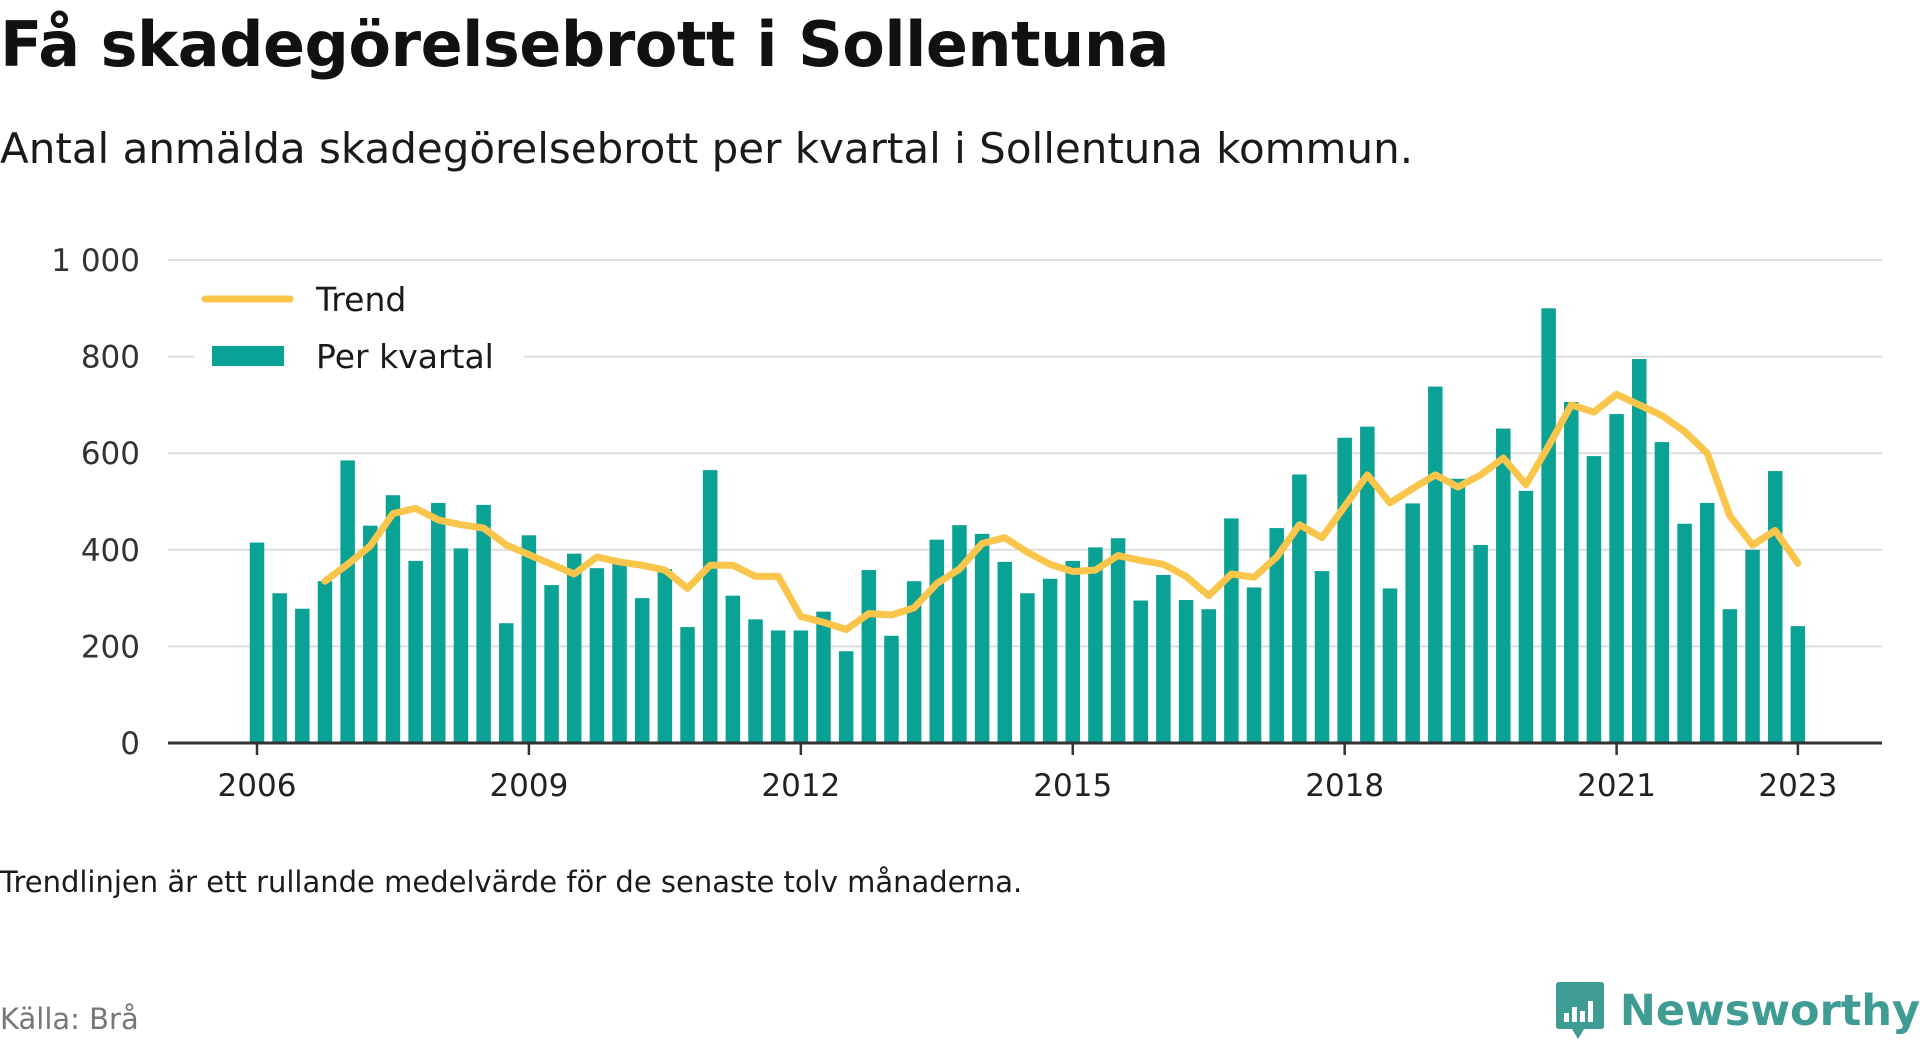  Describe the element at coordinates (95, 502) in the screenshot. I see `y-axis-labels: 0 200 400 600 800 1 000` at that location.